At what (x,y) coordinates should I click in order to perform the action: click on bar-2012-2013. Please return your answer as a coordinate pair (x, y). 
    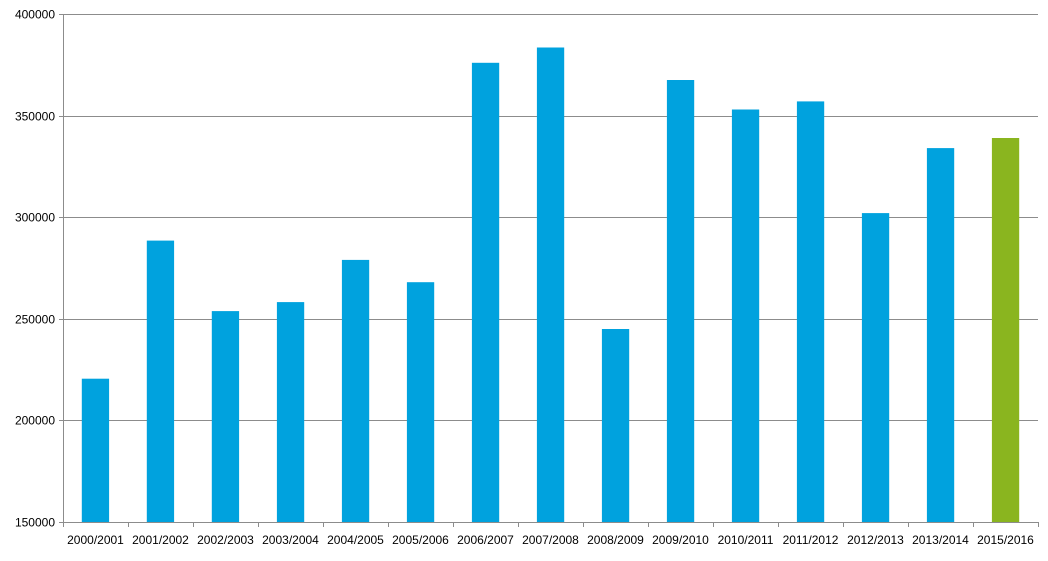
    Looking at the image, I should click on (875, 367).